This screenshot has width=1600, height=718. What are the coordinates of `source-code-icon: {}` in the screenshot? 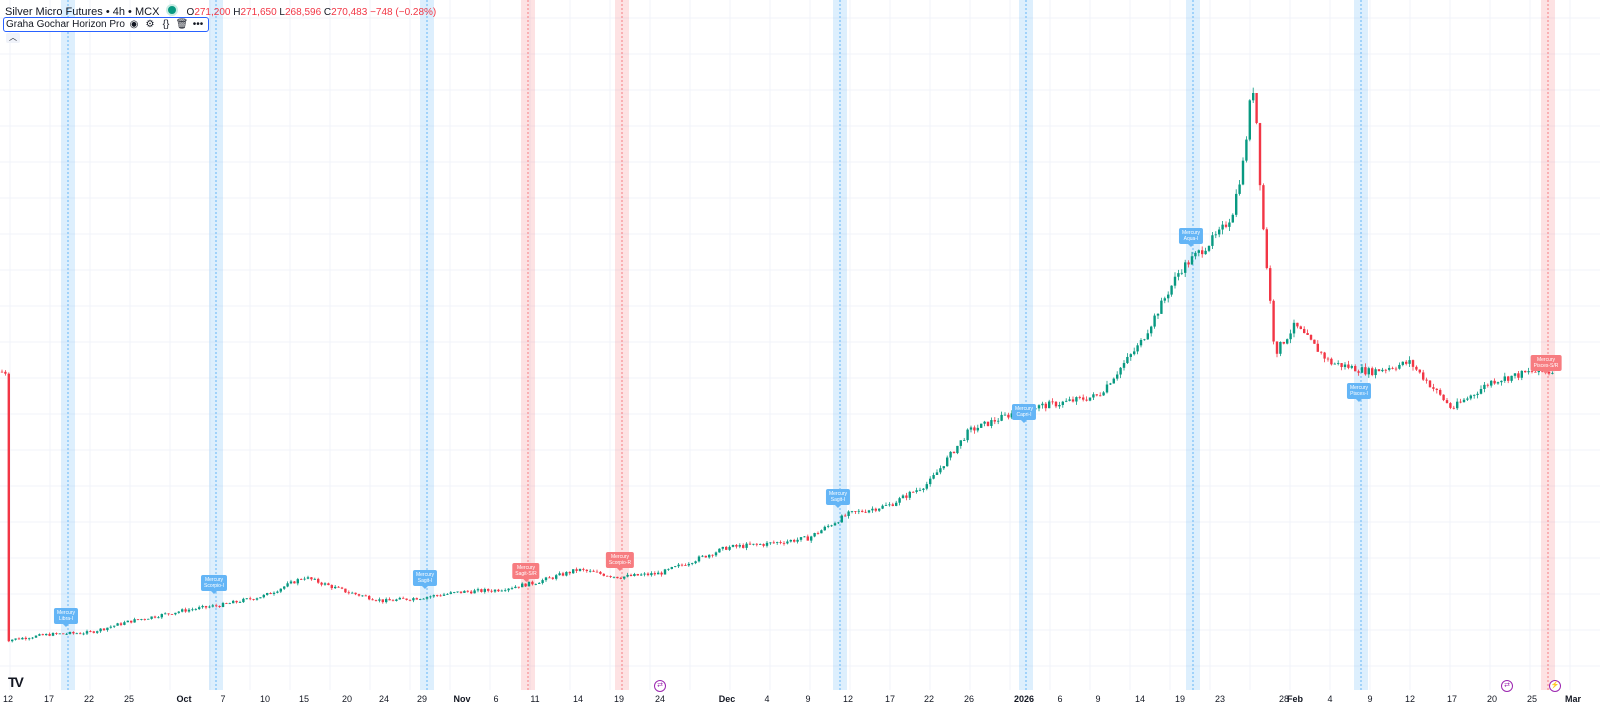 It's located at (166, 24).